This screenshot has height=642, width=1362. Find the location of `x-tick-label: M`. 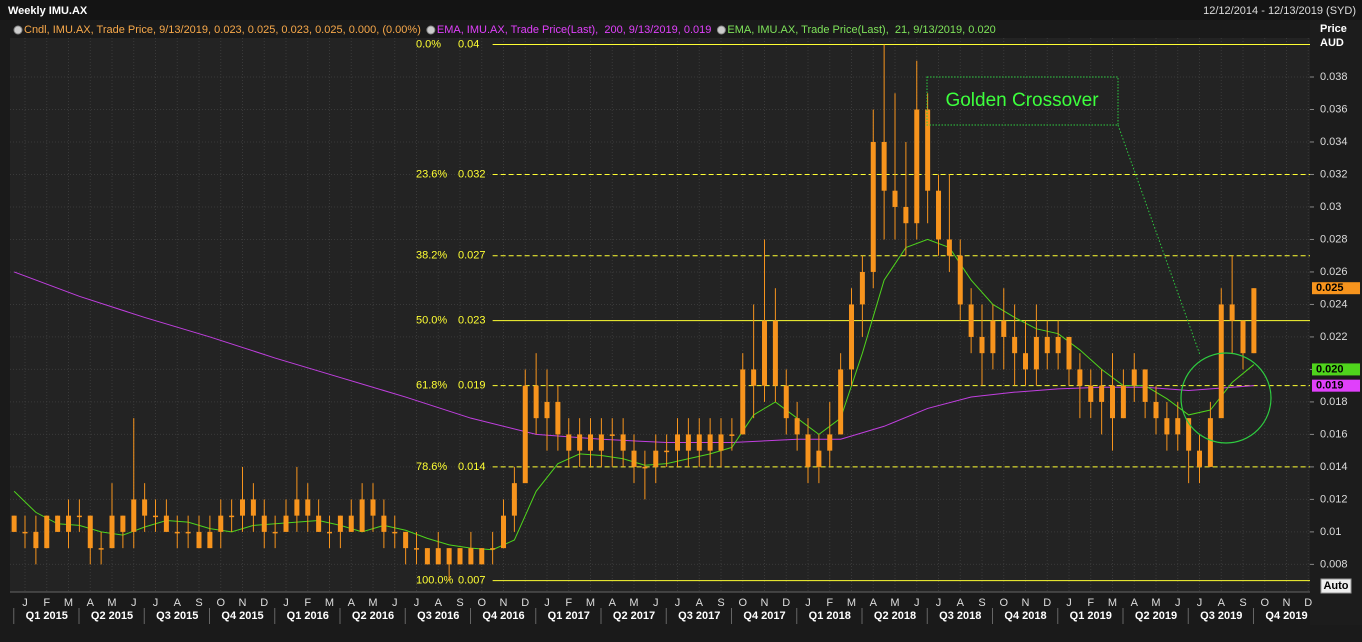

x-tick-label: M is located at coordinates (590, 603).